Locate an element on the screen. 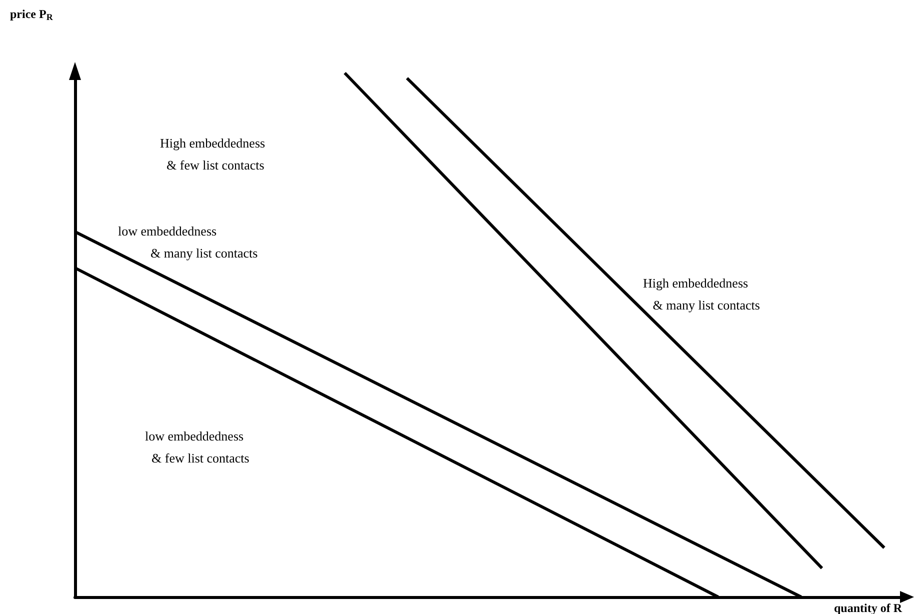  annotation: low embeddedness & few list contacts is located at coordinates (197, 447).